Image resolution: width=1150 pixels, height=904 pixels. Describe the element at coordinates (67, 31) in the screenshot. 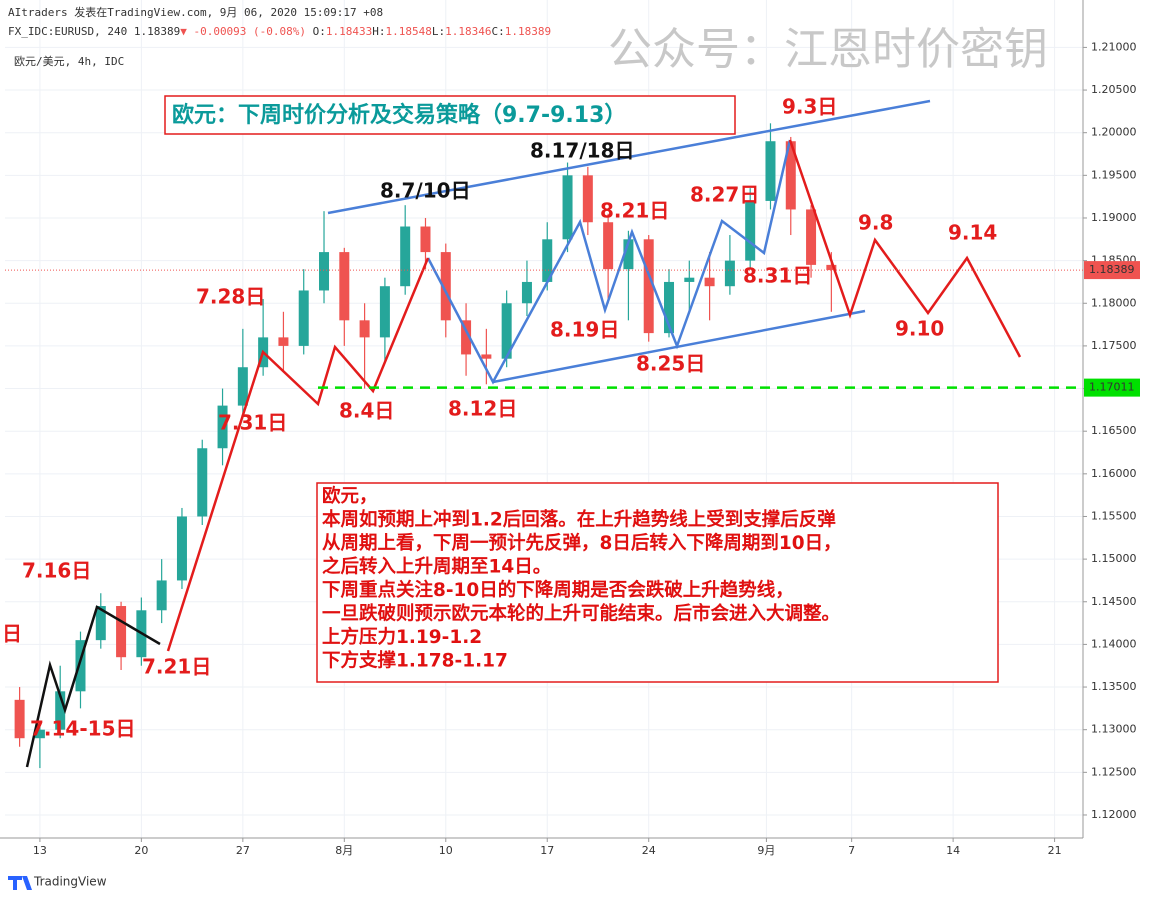

I see `symbol: FX_IDC:EURUSD, 240` at that location.